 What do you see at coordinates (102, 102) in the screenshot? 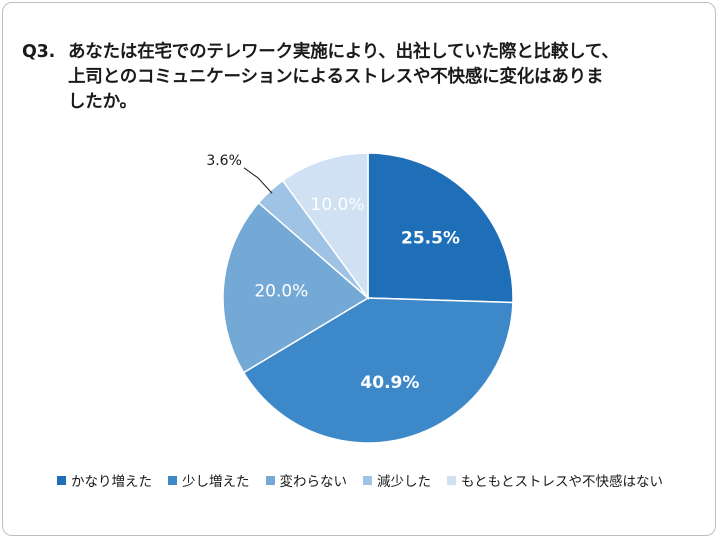
I see `title-line-3: したか。` at bounding box center [102, 102].